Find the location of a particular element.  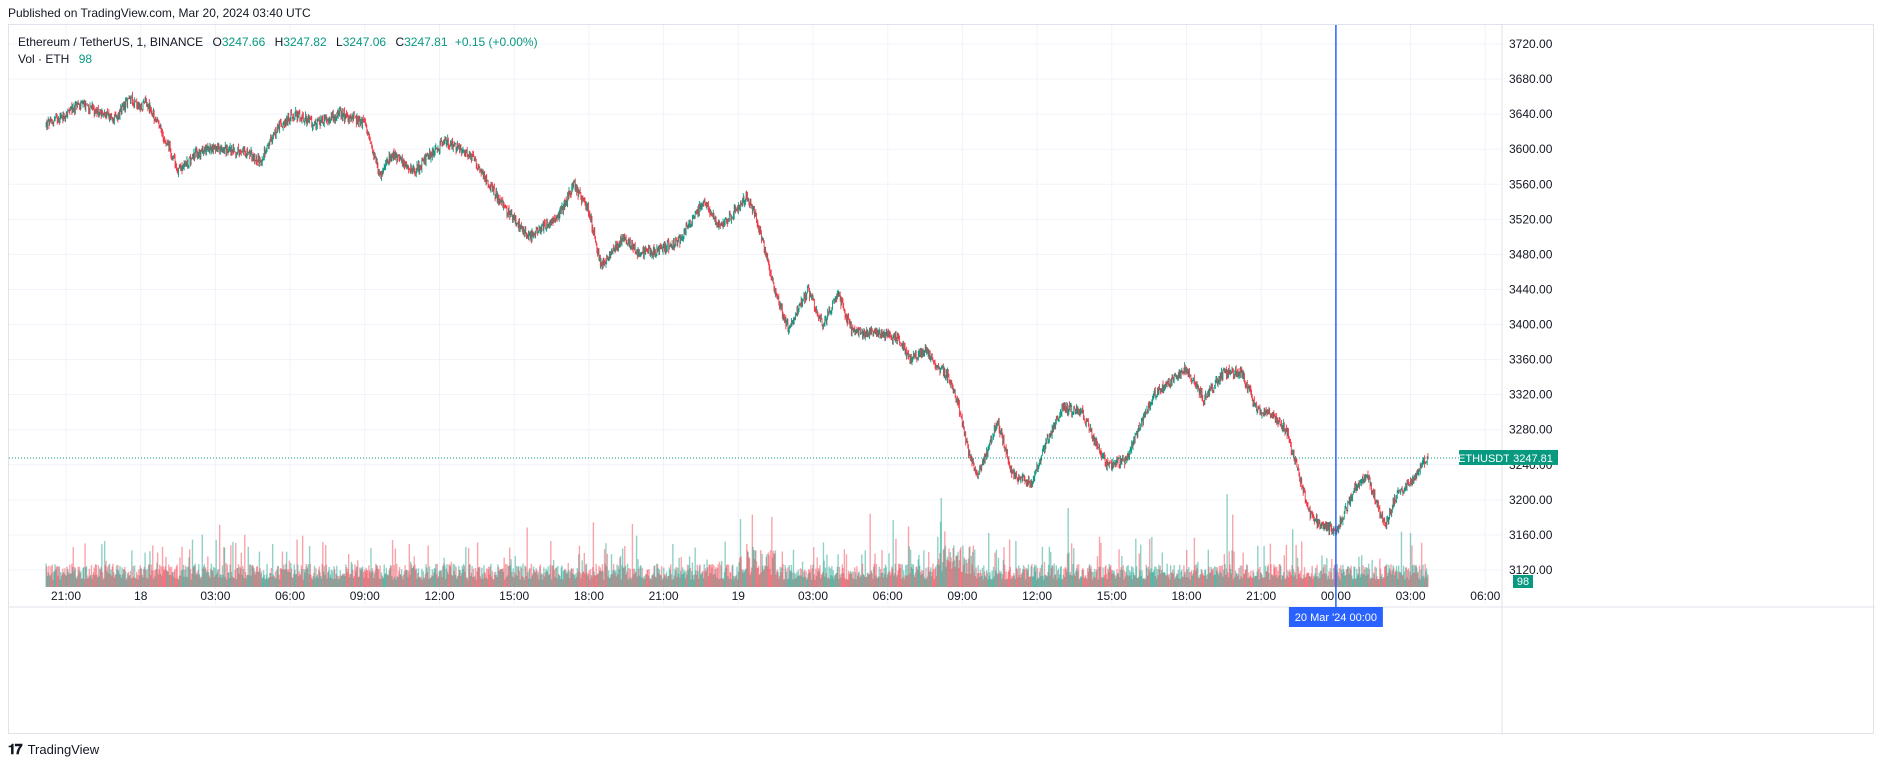

crosshair-time-label: 20 Mar '24 00:00 is located at coordinates (1336, 618).